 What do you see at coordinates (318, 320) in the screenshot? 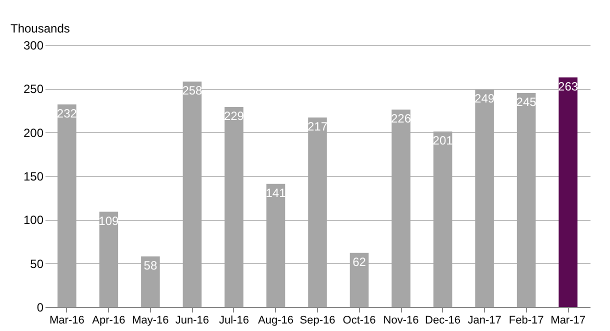
I see `x-tick-label: Sep-16` at bounding box center [318, 320].